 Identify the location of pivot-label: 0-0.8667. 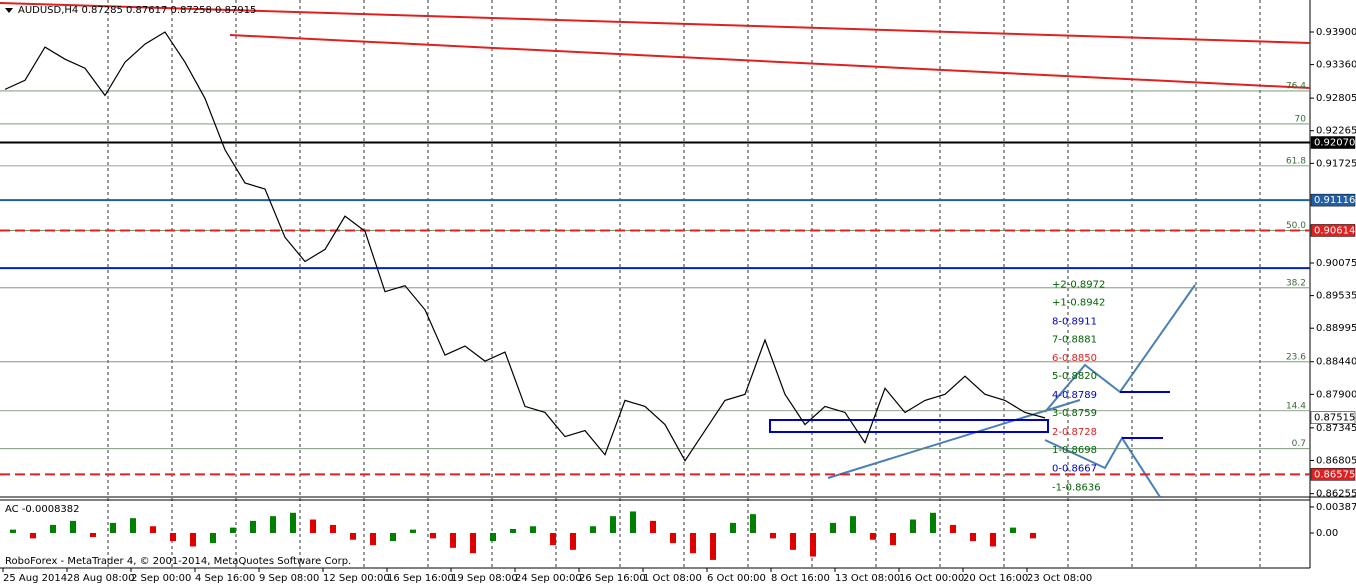
(1074, 469).